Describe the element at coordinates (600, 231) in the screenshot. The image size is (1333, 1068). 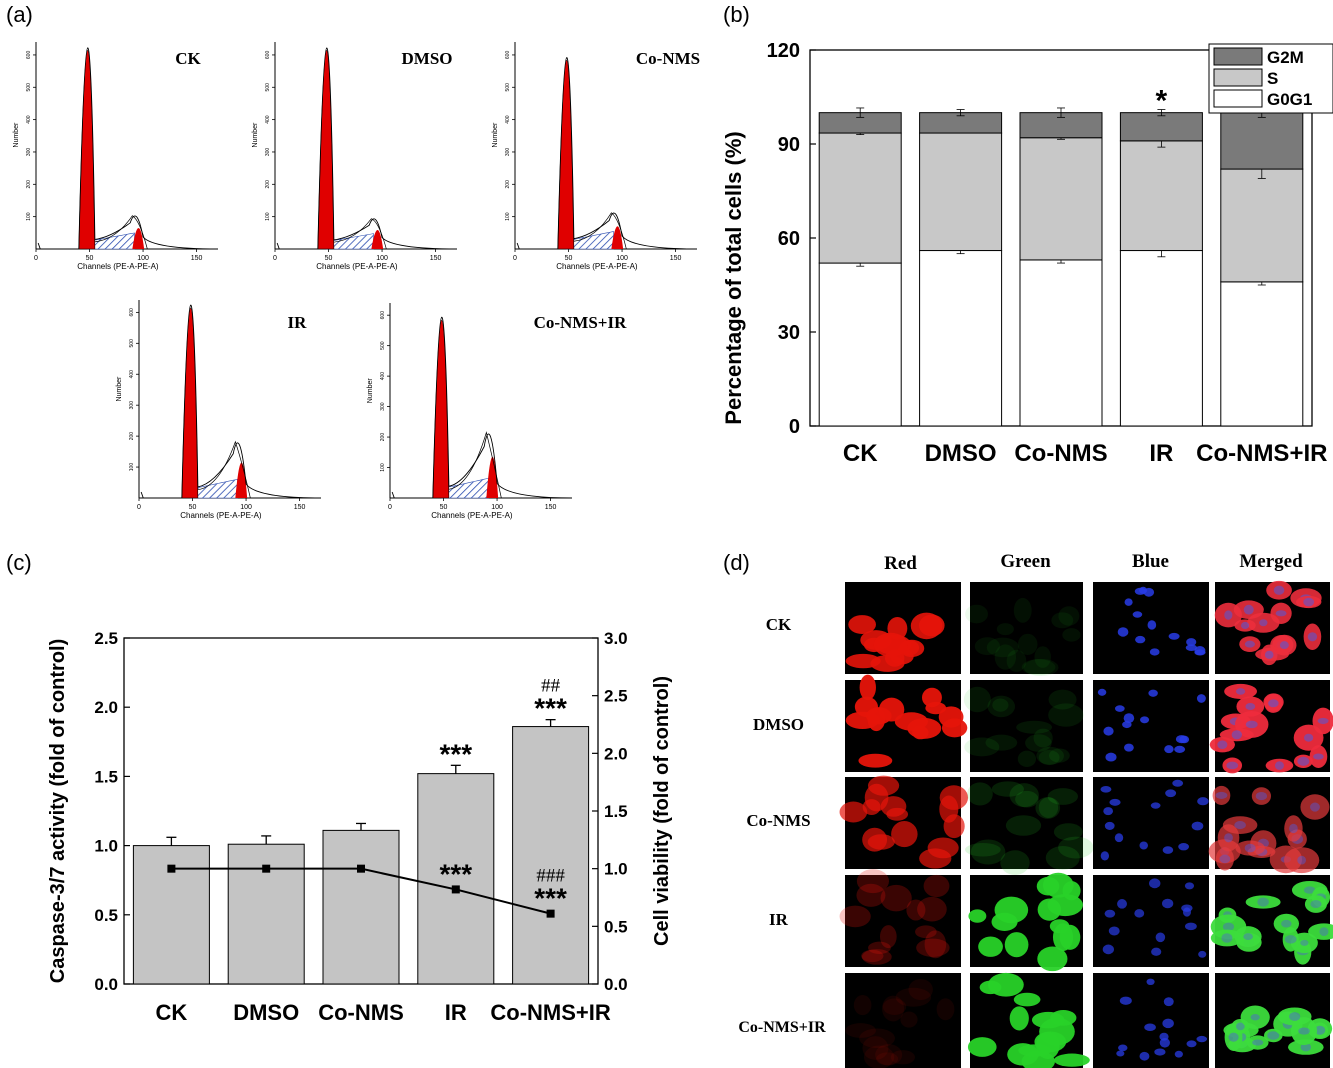
I see `histogram-fit-curve` at that location.